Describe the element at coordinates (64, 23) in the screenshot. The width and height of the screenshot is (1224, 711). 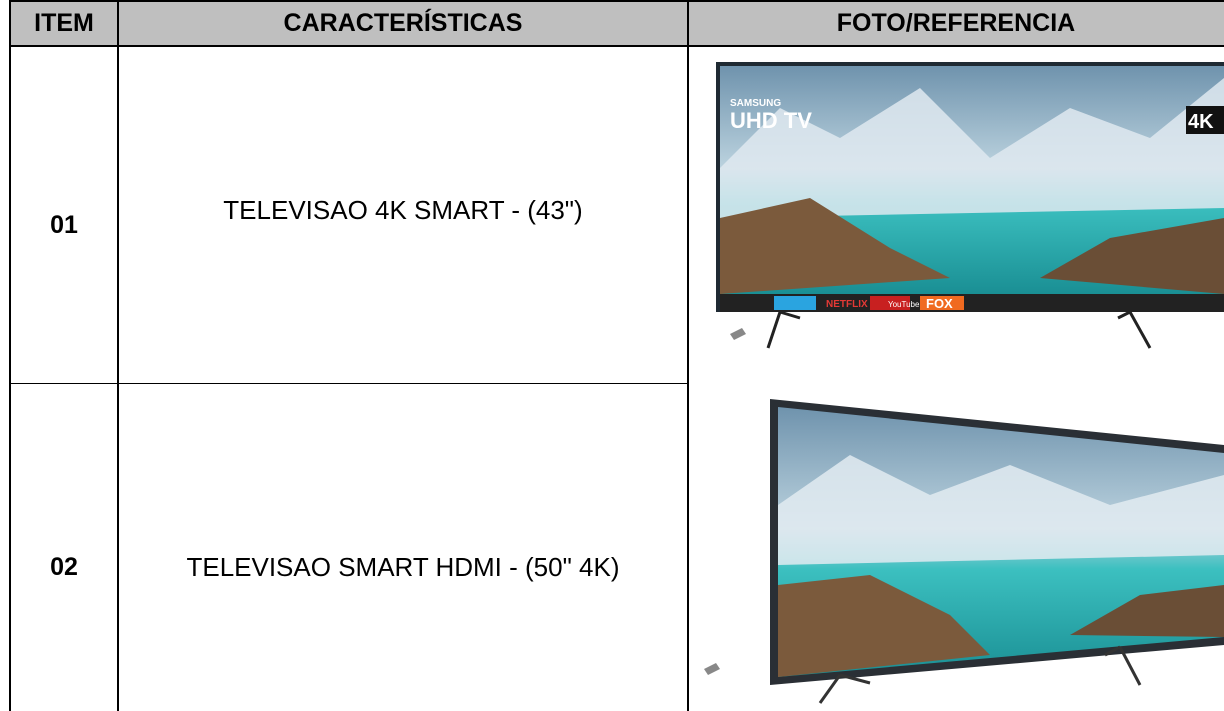
I see `header-item: ITEM` at that location.